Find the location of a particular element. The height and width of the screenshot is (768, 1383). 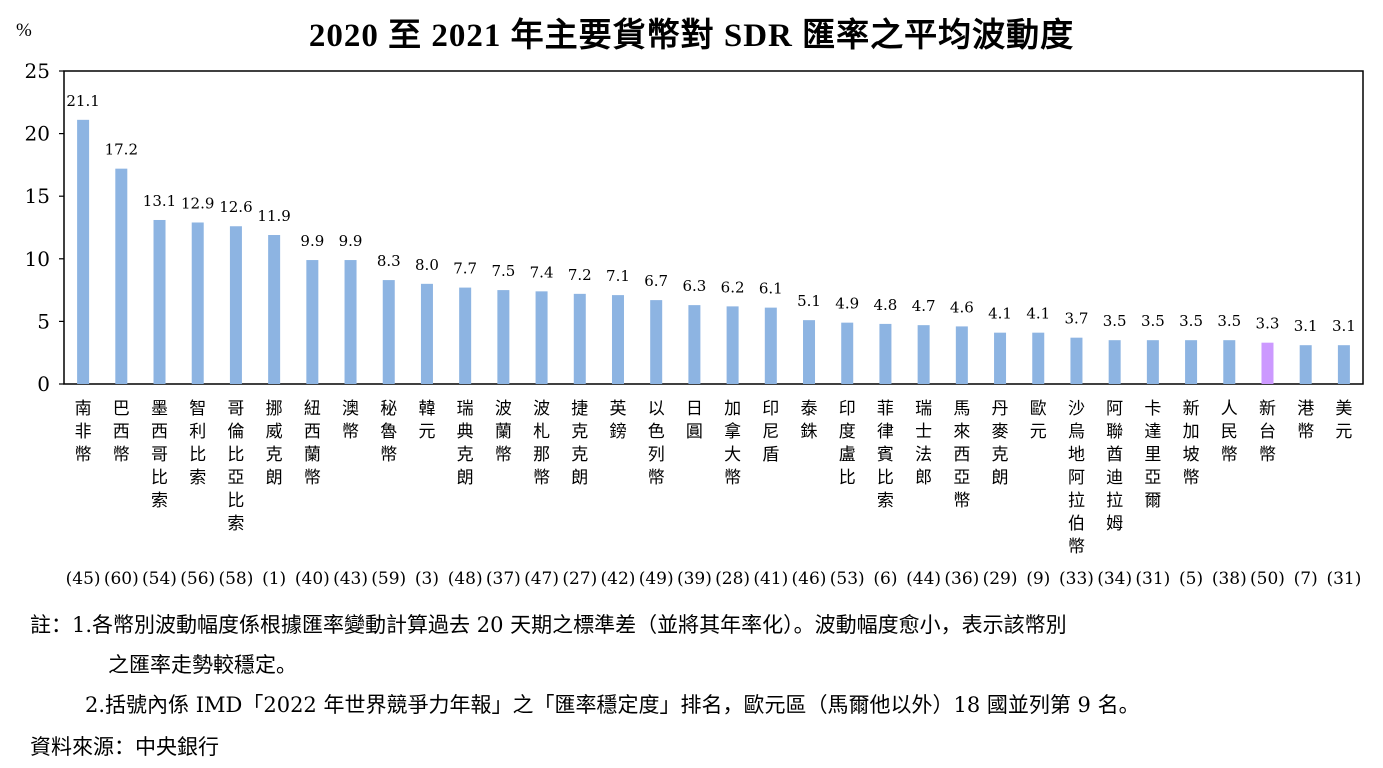

value-label: 9.9 is located at coordinates (351, 241).